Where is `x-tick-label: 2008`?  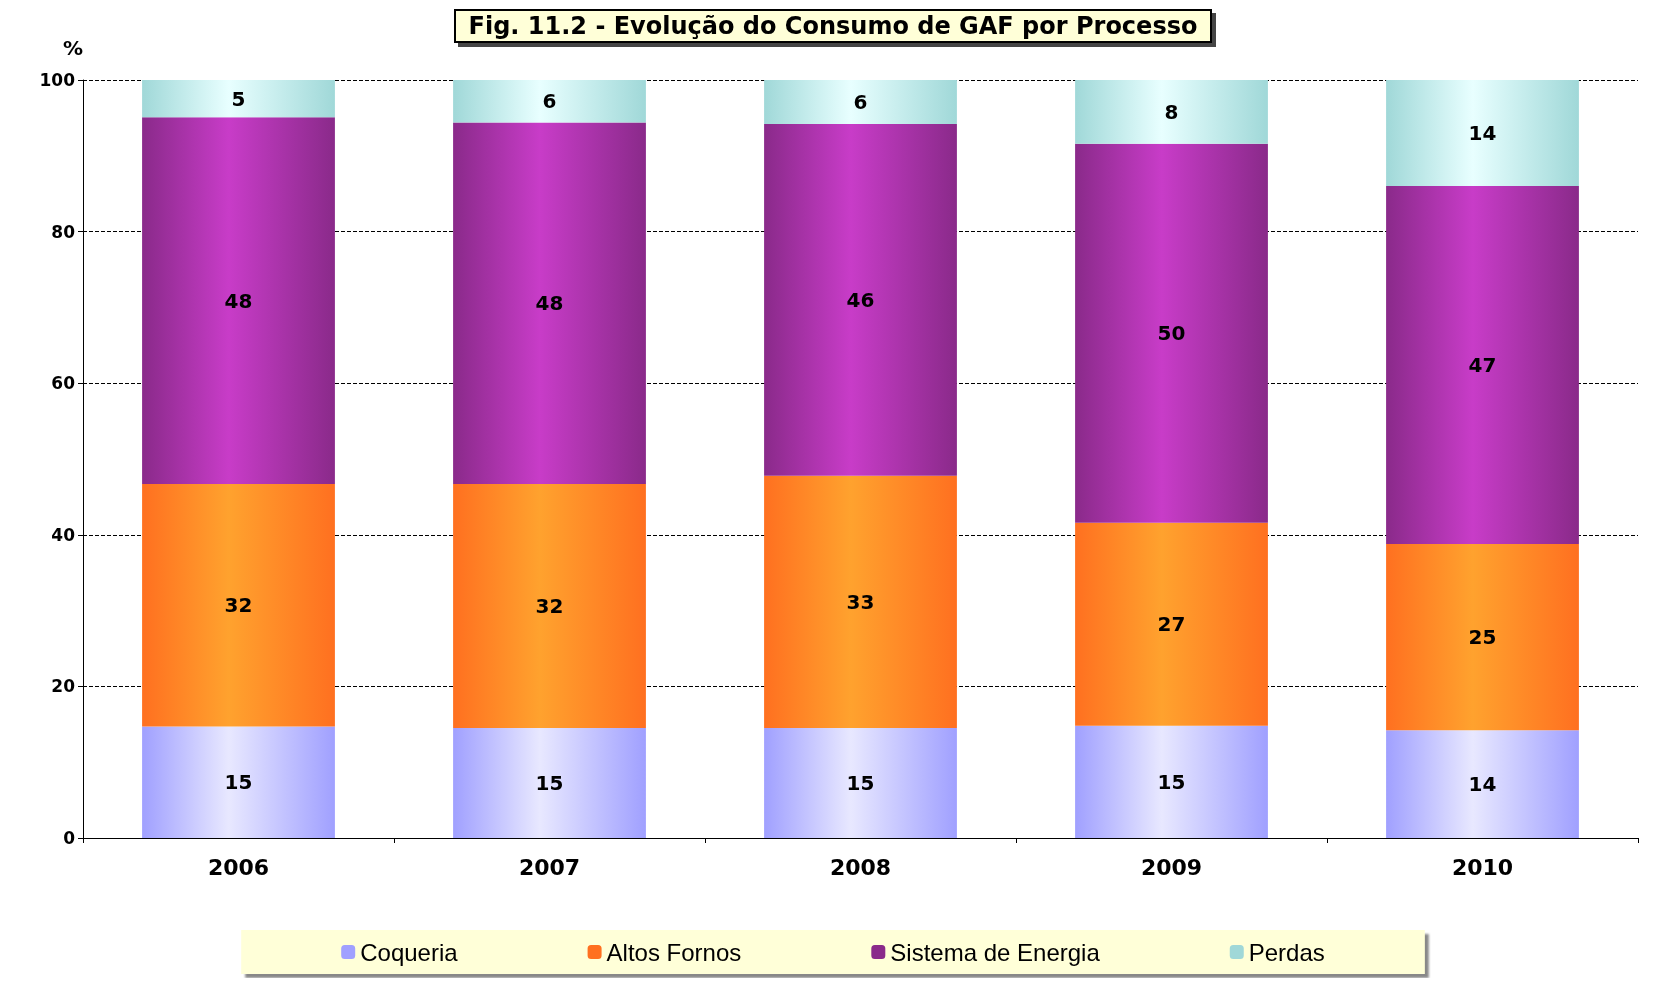 x-tick-label: 2008 is located at coordinates (860, 867).